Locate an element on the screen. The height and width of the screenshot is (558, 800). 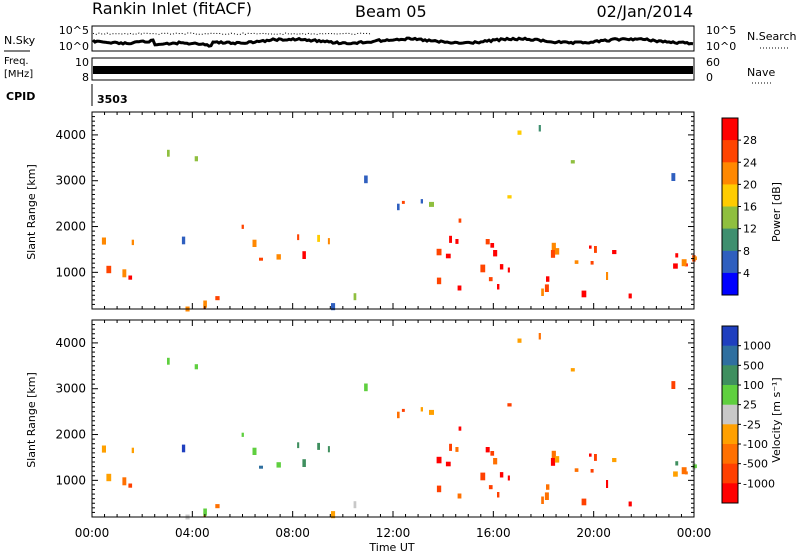
colorbar-tick-label: 25 is located at coordinates (750, 405).